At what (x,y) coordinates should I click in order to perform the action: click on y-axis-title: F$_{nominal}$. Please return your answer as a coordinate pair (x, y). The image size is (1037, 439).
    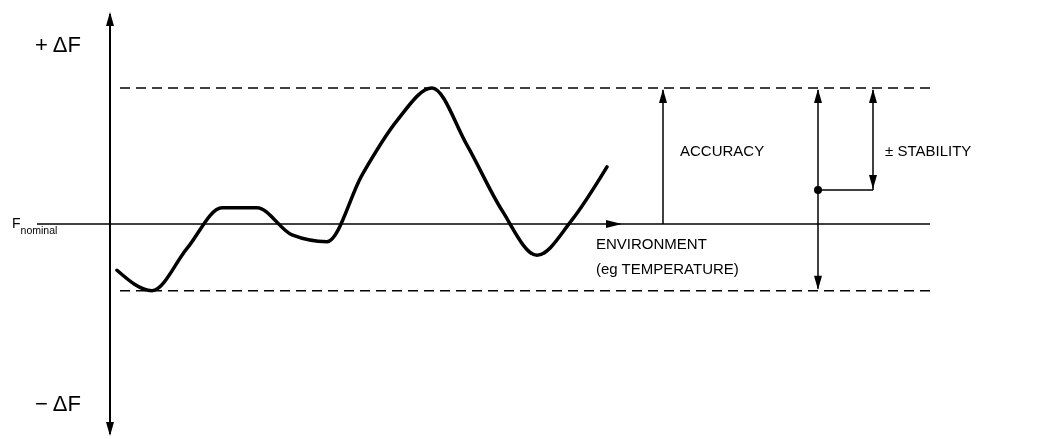
    Looking at the image, I should click on (35, 225).